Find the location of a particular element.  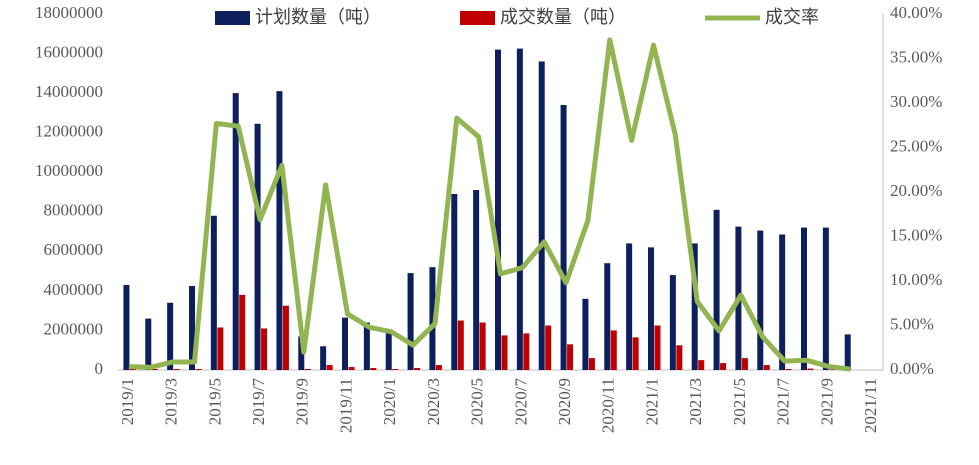

x-tick-label: 2020/5 is located at coordinates (477, 401).